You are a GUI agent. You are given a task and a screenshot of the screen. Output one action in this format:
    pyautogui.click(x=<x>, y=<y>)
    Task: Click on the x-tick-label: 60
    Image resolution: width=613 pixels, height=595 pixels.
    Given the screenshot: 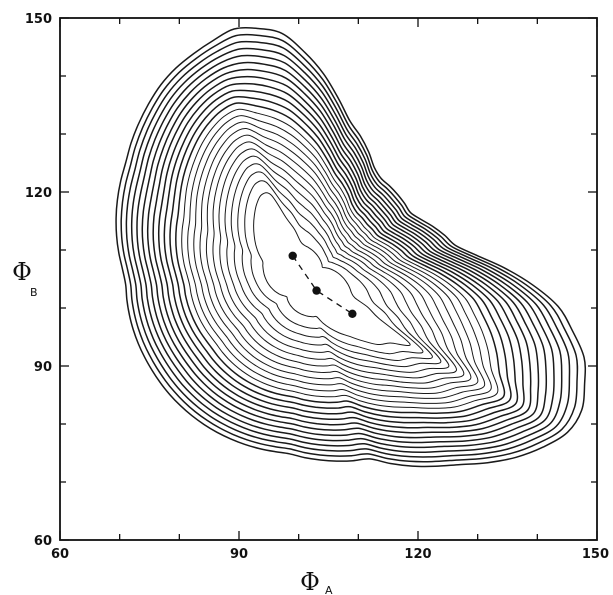 What is the action you would take?
    pyautogui.click(x=60, y=554)
    